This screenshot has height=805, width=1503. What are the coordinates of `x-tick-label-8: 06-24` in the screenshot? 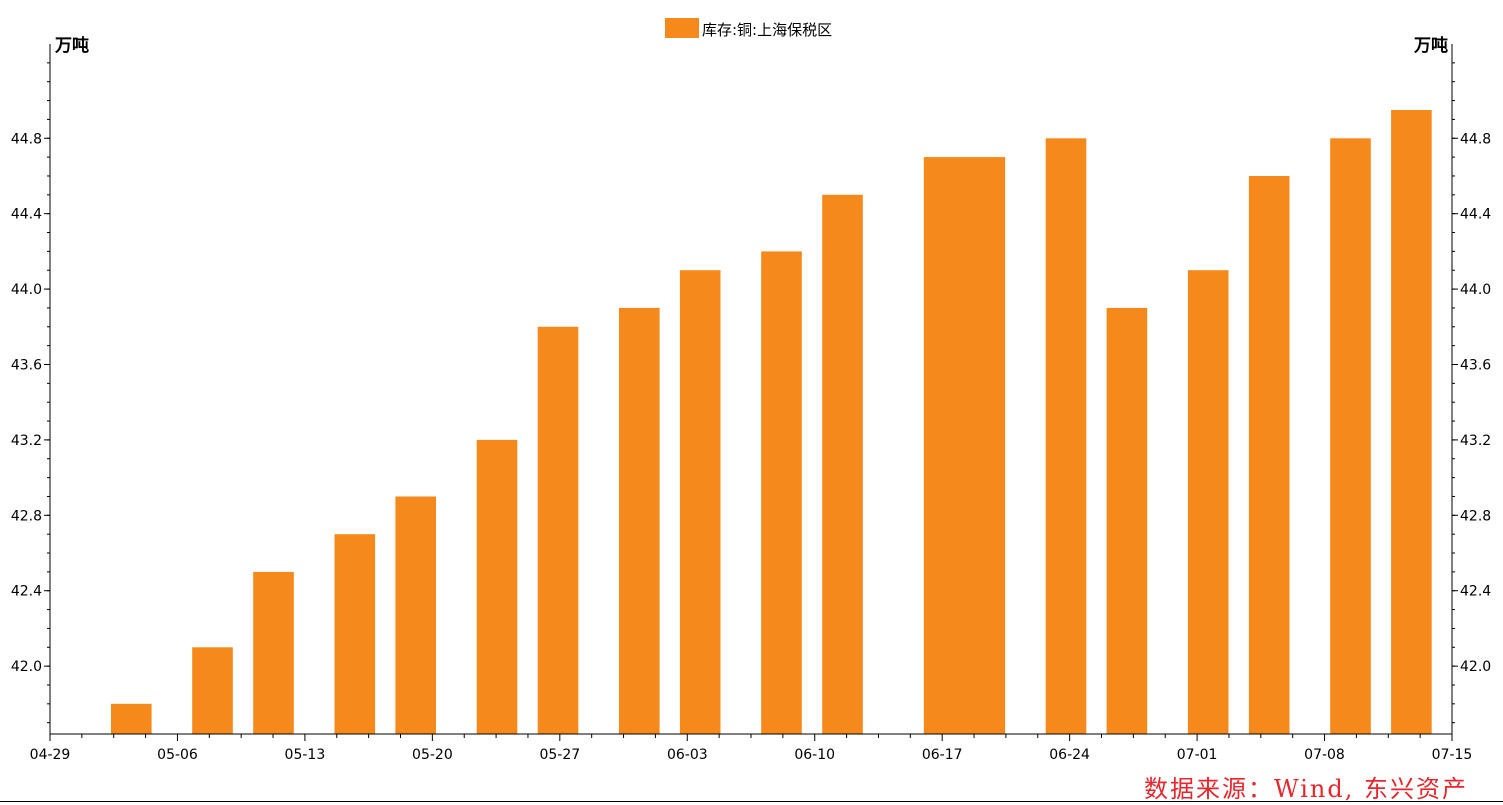 It's located at (1069, 755).